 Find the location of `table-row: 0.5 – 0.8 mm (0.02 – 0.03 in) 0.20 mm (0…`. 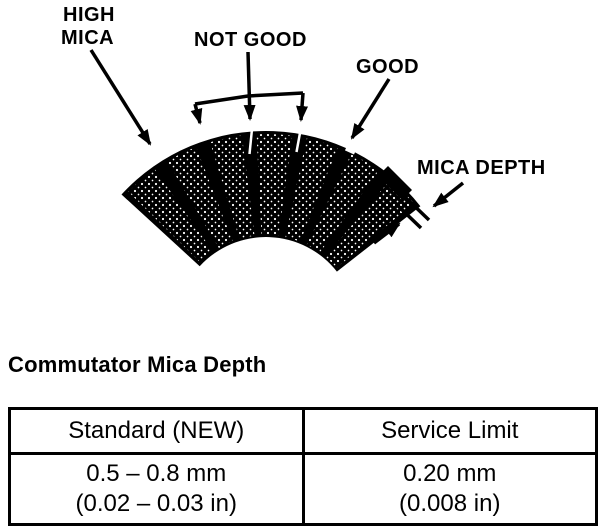

table-row: 0.5 – 0.8 mm (0.02 – 0.03 in) 0.20 mm (0… is located at coordinates (303, 489).